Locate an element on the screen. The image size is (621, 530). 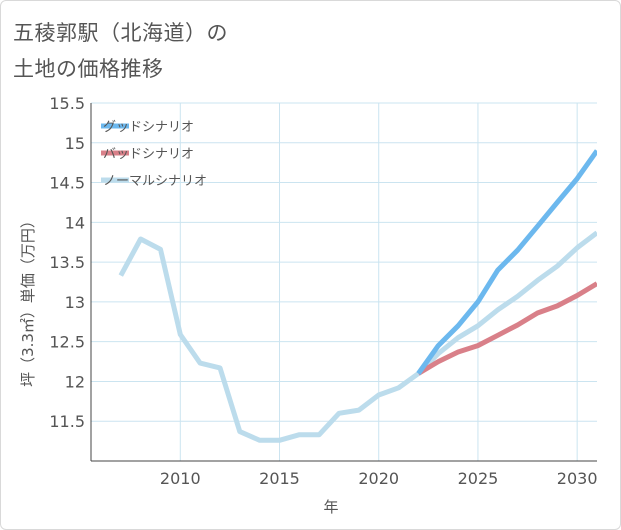
y-tick-label: 14 is located at coordinates (75, 222).